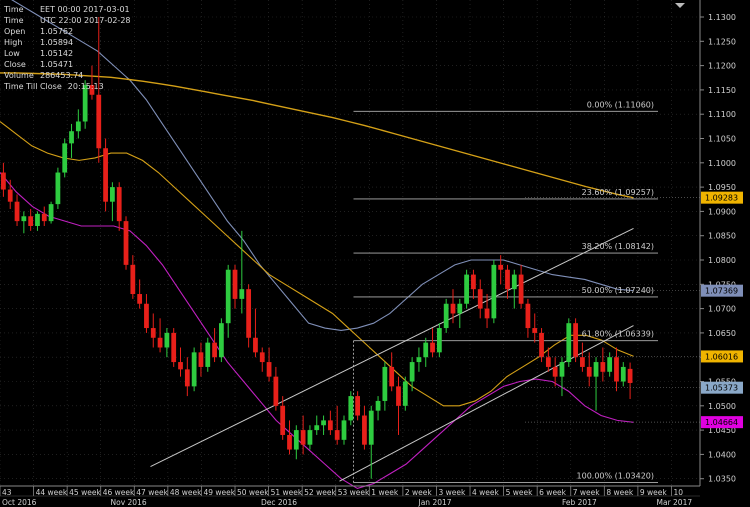  I want to click on info-label: Low, so click(12, 53).